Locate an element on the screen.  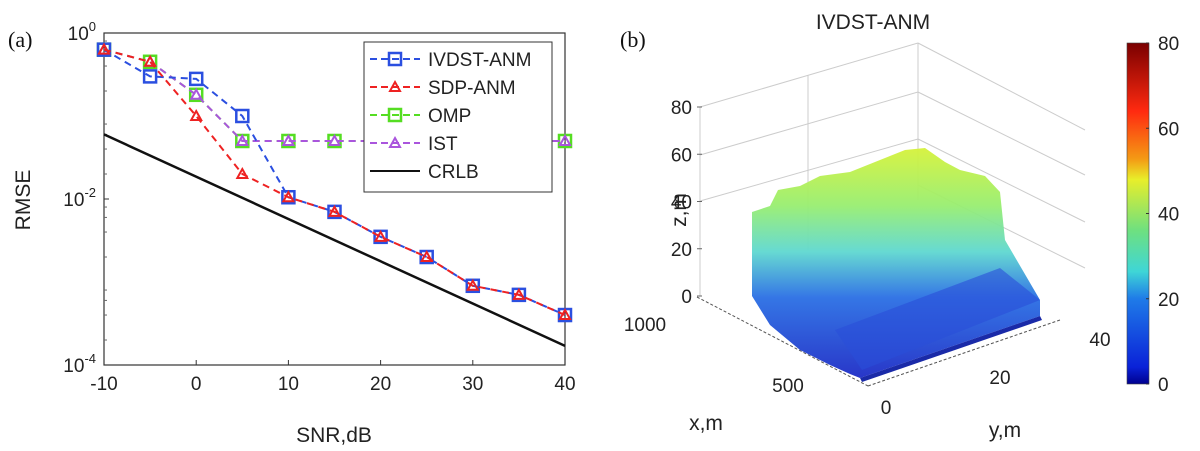
y-tick-b: 40 is located at coordinates (1099, 340).